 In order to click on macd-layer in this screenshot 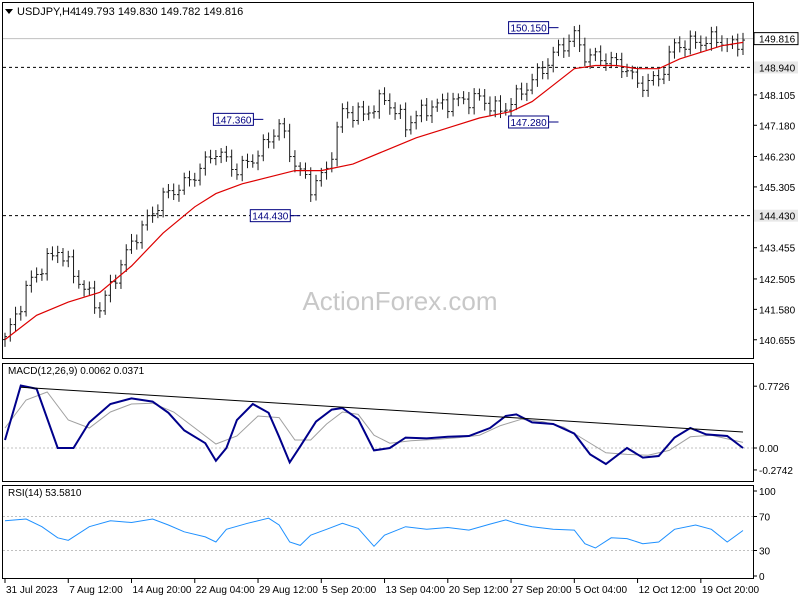, I will do `click(378, 425)`.